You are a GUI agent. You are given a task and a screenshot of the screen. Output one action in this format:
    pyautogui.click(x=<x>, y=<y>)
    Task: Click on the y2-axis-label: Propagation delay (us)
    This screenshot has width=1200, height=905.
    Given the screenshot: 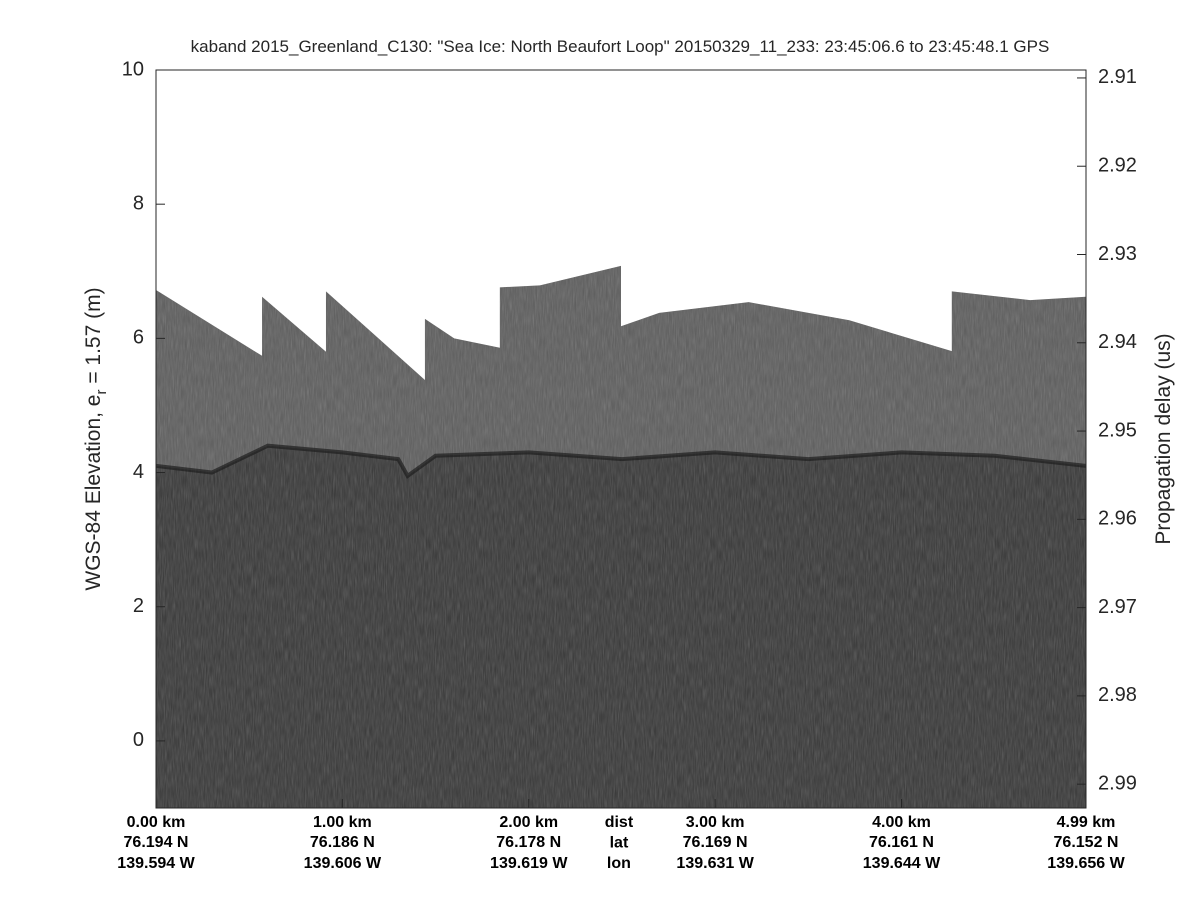 What is the action you would take?
    pyautogui.click(x=1163, y=438)
    